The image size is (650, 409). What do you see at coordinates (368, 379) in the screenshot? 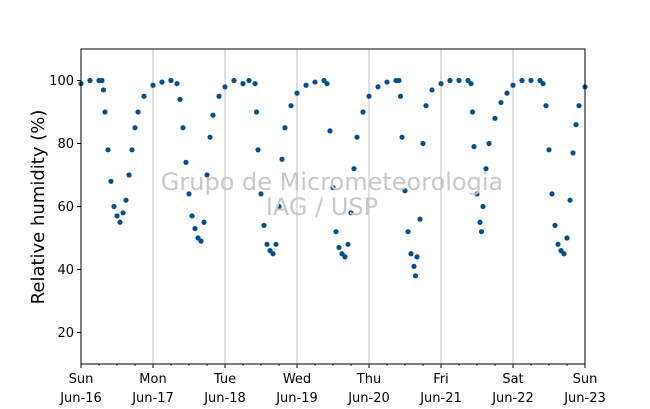
I see `x-tick-day-label: Thu` at bounding box center [368, 379].